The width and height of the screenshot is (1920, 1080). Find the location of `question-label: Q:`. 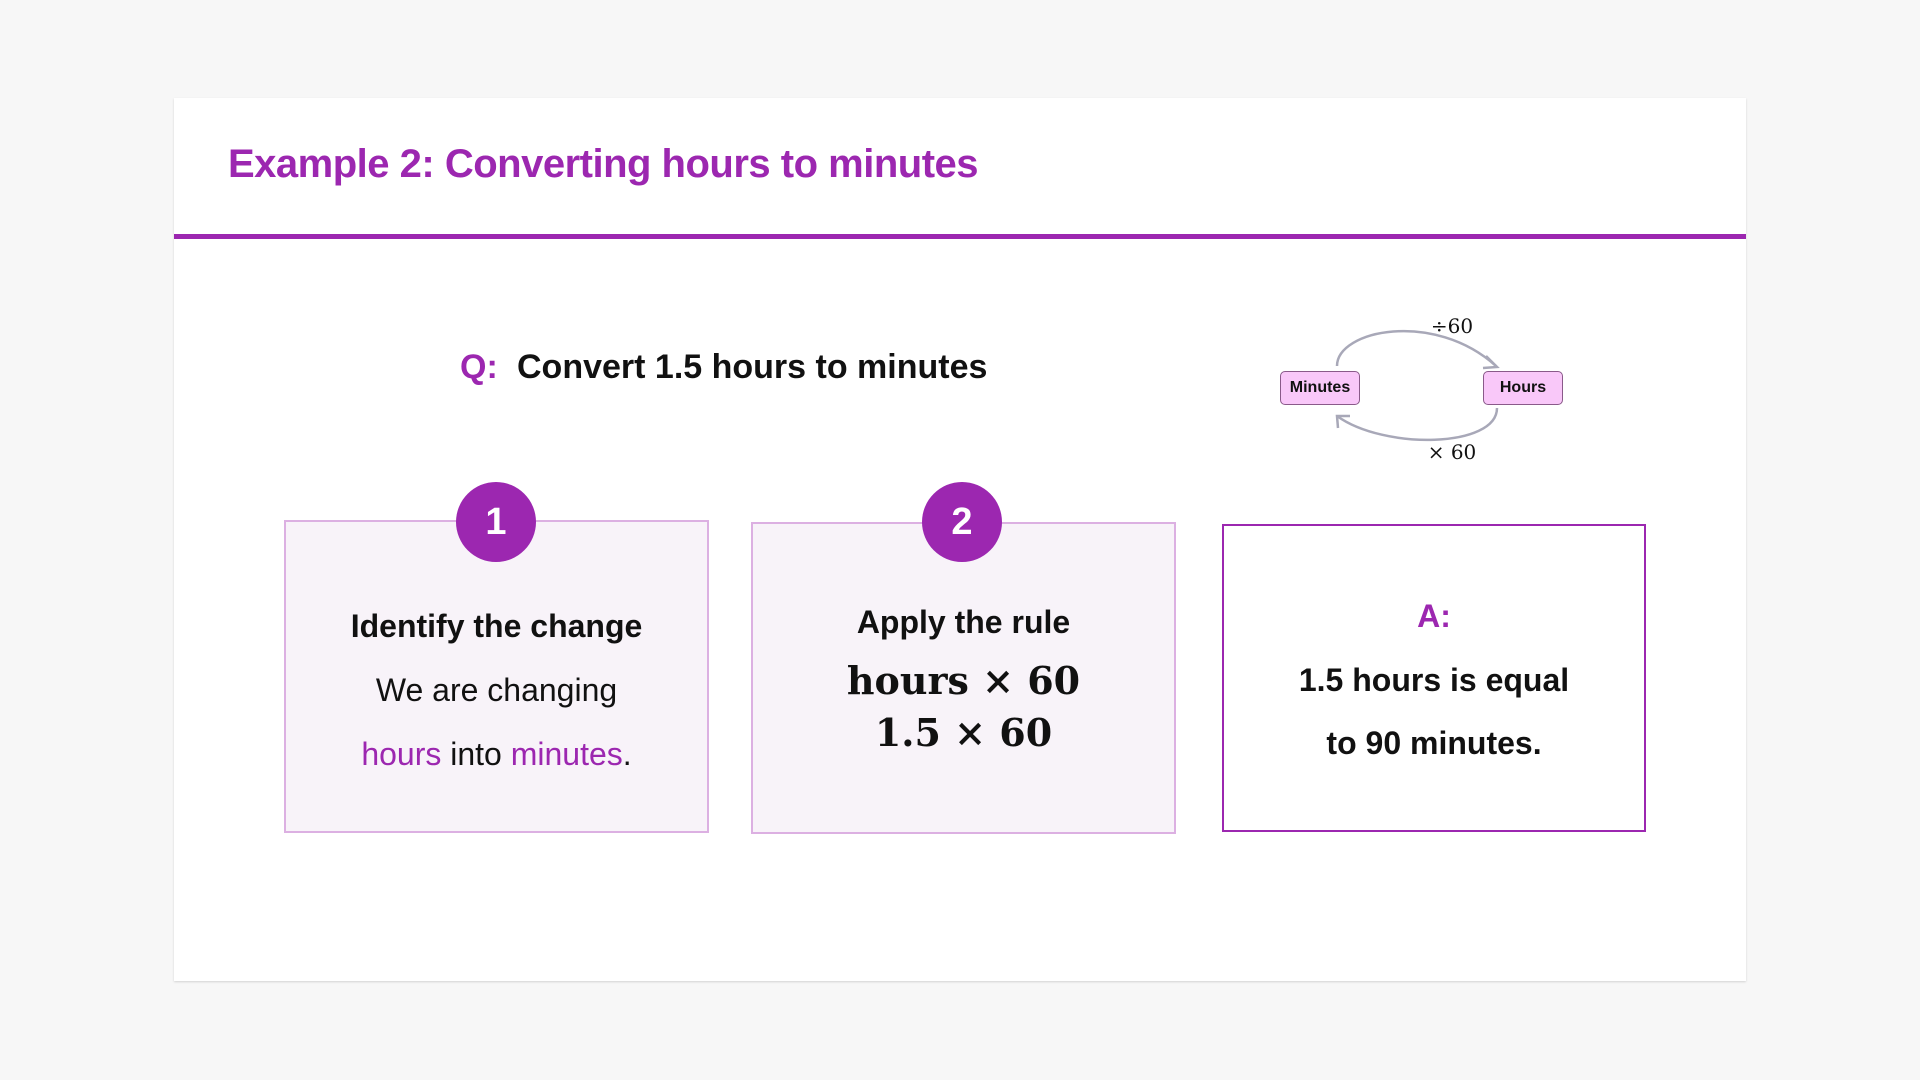

question-label: Q: is located at coordinates (479, 367).